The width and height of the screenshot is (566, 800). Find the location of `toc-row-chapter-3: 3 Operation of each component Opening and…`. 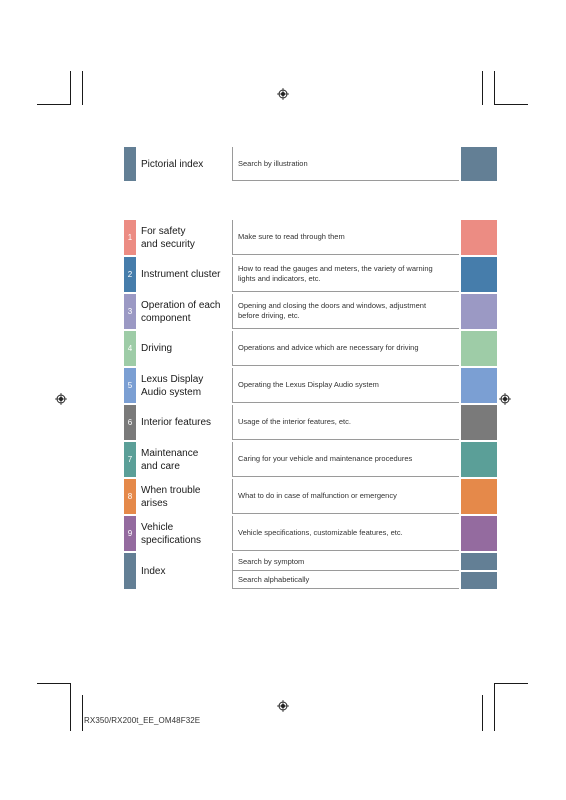

toc-row-chapter-3: 3 Operation of each component Opening and… is located at coordinates (310, 311).